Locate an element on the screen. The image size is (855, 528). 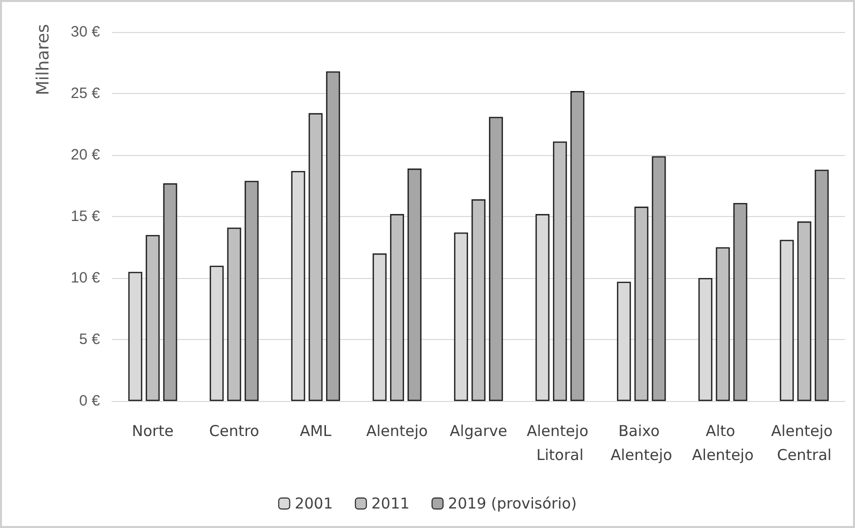
y-tick-label: 30 € is located at coordinates (85, 32).